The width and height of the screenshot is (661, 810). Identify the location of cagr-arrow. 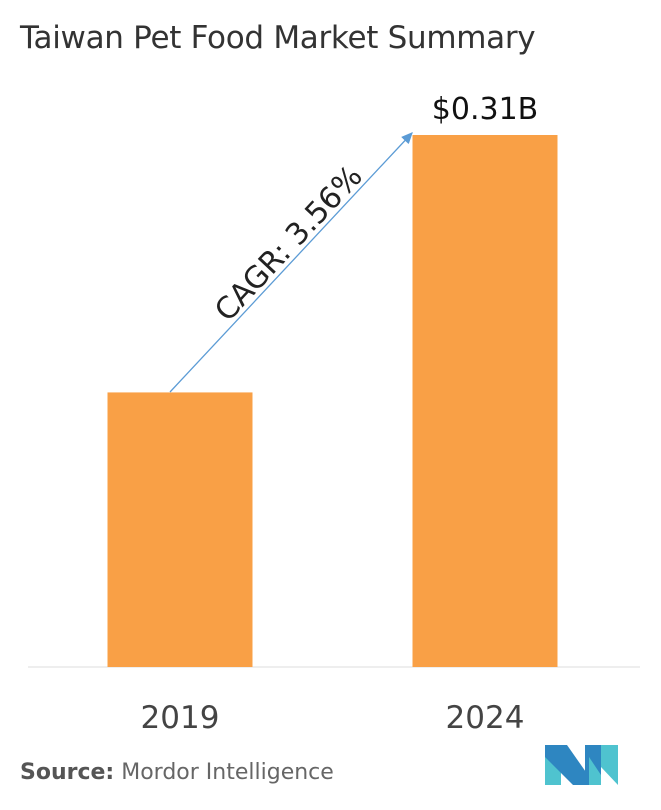
(291, 262).